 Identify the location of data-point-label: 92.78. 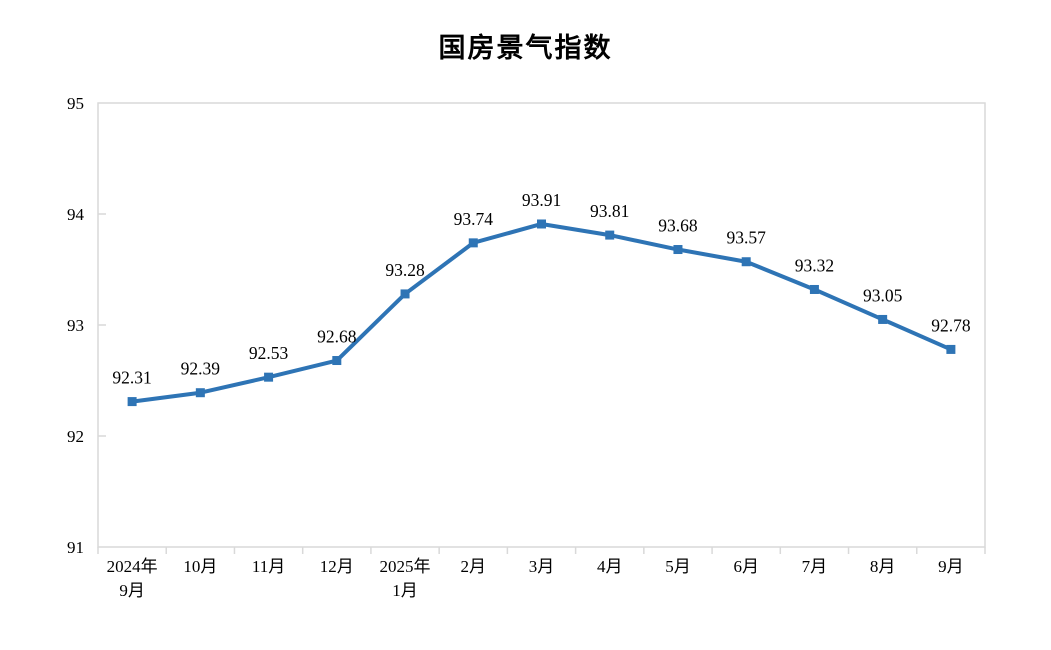
(951, 325).